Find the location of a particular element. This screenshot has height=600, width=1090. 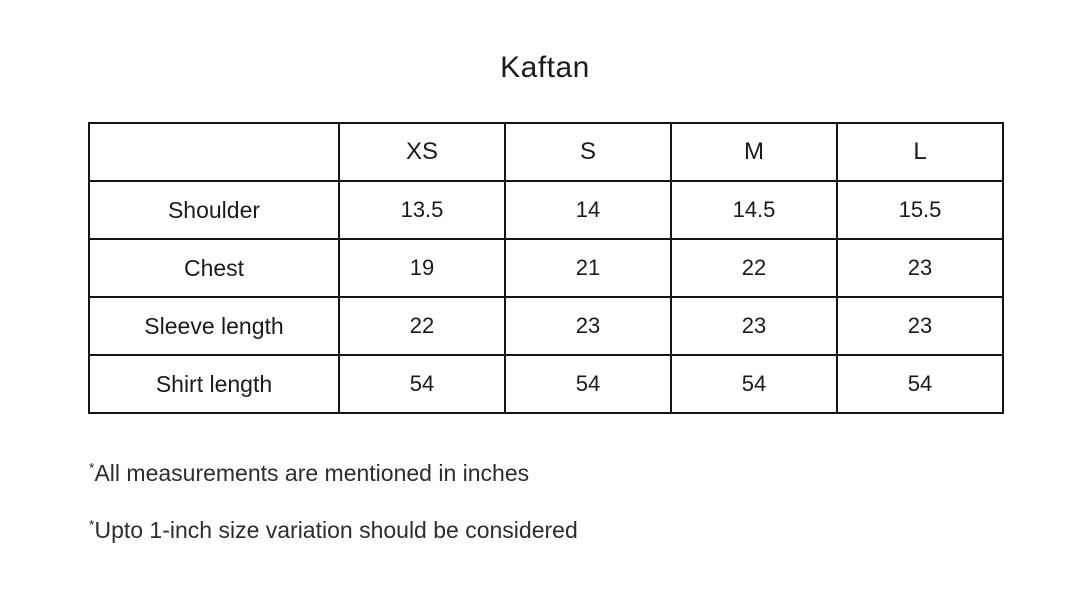

measurement-value: 14.5 is located at coordinates (754, 210).